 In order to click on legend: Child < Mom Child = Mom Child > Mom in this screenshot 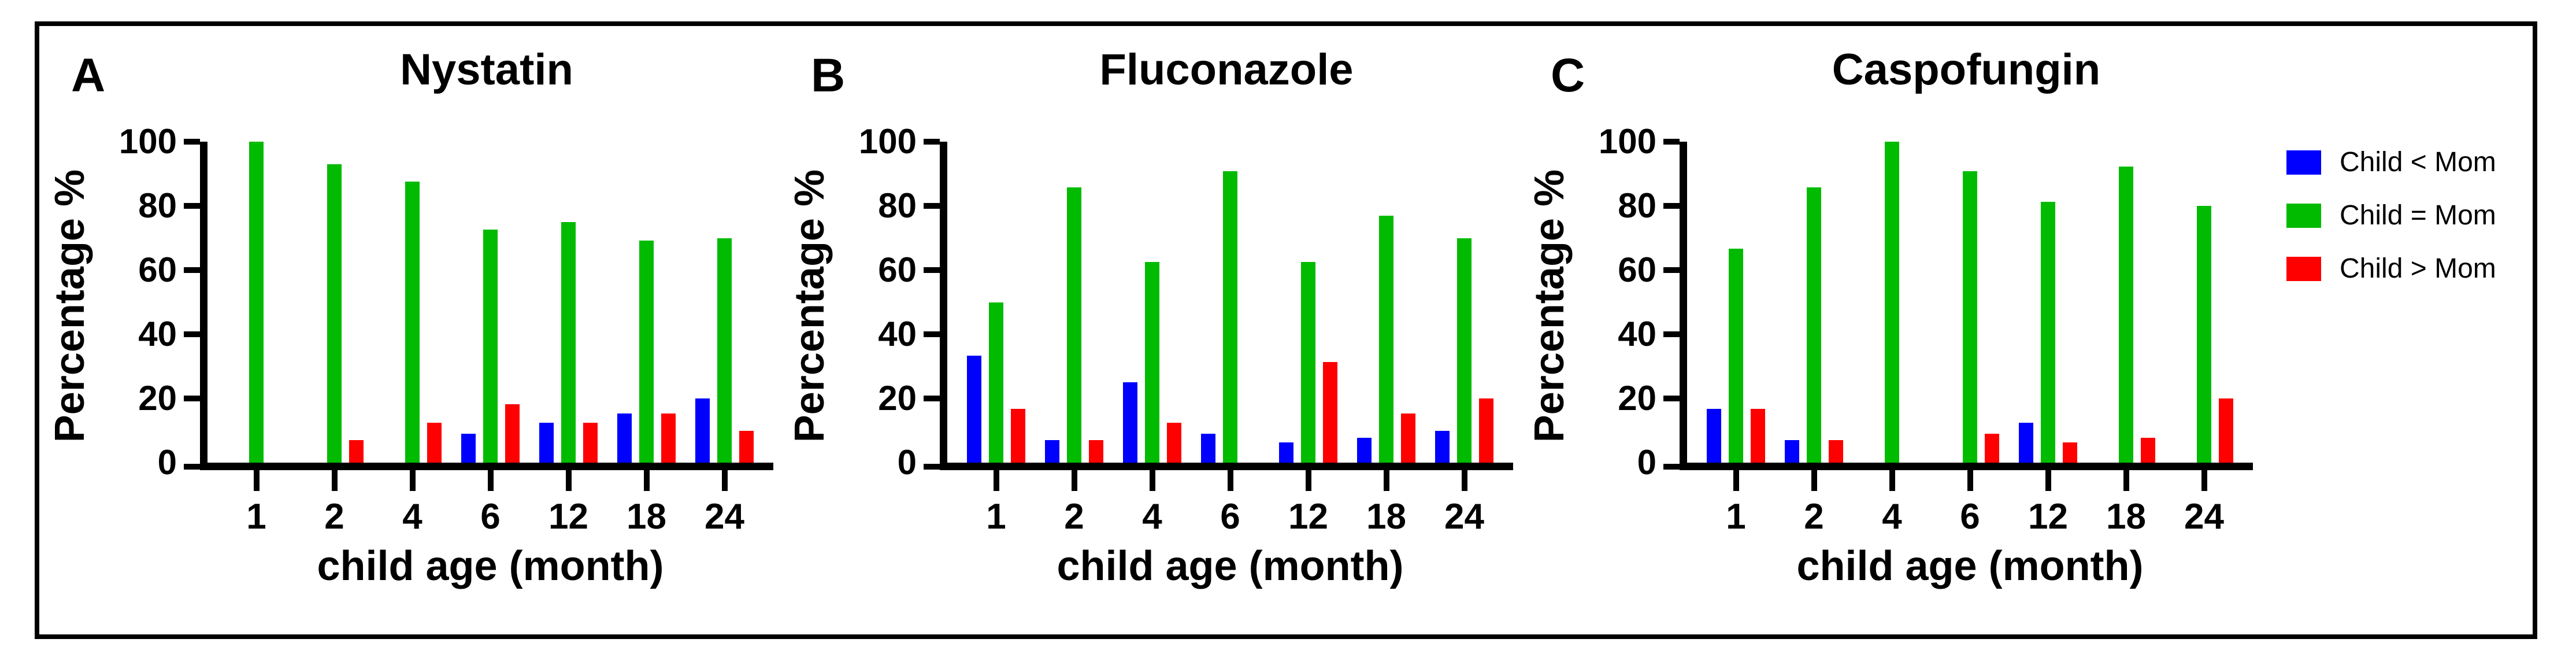, I will do `click(2396, 330)`.